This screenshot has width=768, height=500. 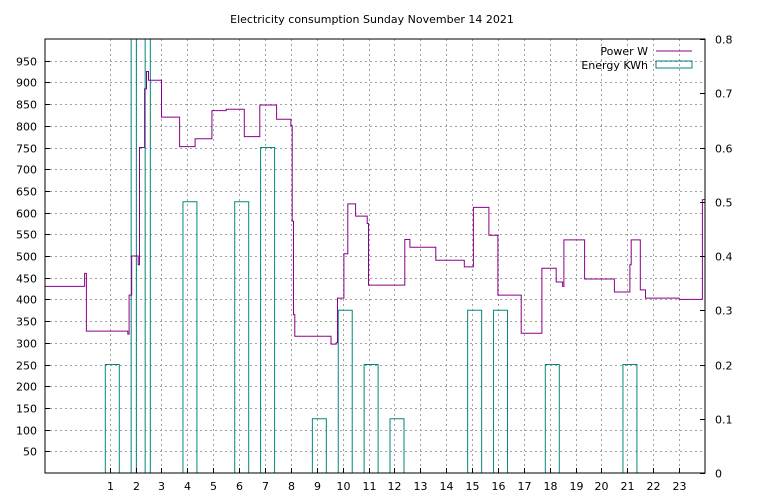 What do you see at coordinates (187, 486) in the screenshot?
I see `x-tick-label: 4` at bounding box center [187, 486].